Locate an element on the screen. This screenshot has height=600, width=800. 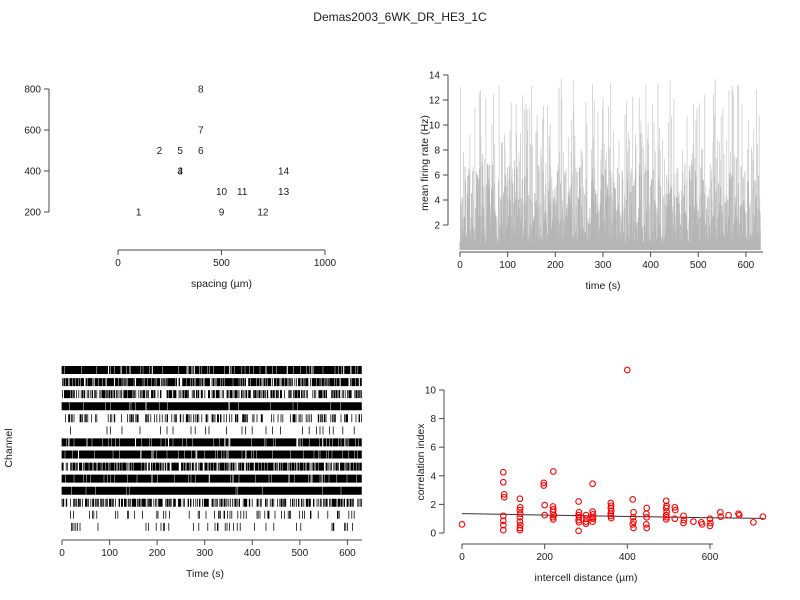
svg-text: 7 is located at coordinates (201, 131).